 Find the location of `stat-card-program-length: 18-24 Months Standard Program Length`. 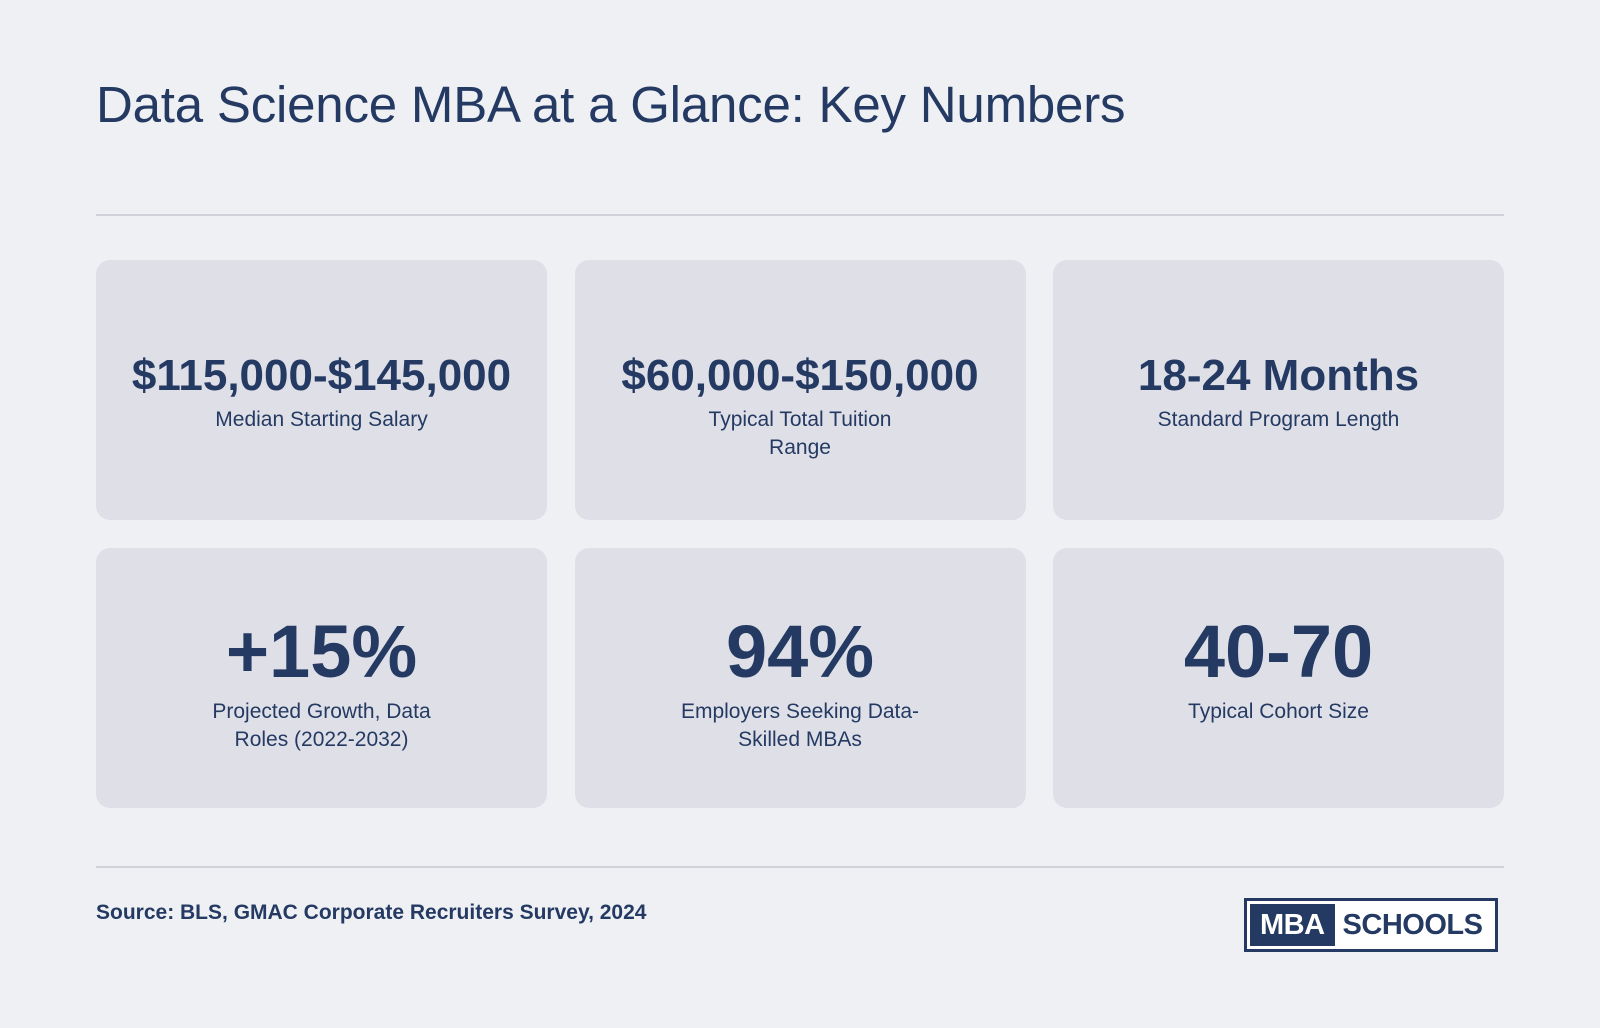

stat-card-program-length: 18-24 Months Standard Program Length is located at coordinates (1278, 390).